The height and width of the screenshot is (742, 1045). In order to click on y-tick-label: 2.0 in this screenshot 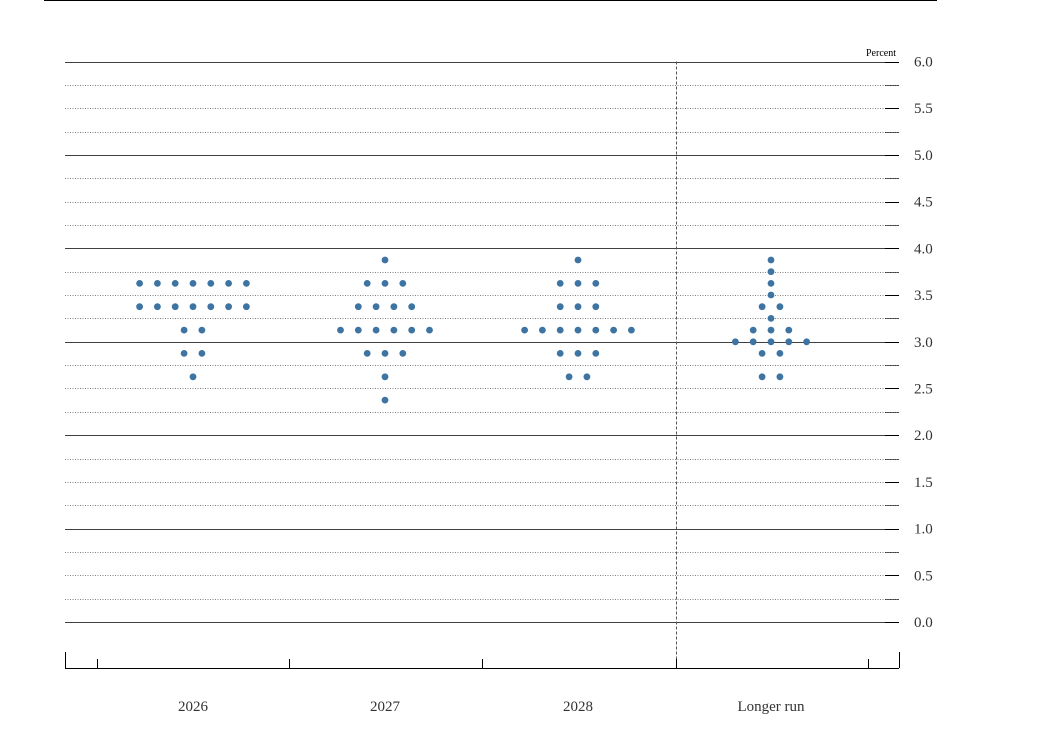, I will do `click(923, 436)`.